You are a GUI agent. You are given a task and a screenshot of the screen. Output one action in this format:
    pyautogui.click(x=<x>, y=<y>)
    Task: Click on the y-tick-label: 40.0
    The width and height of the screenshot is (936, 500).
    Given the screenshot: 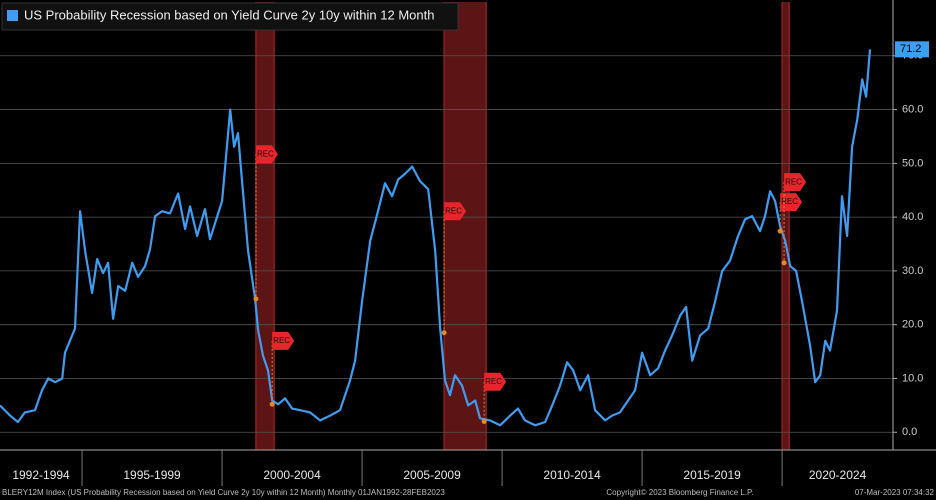 What is the action you would take?
    pyautogui.click(x=912, y=217)
    